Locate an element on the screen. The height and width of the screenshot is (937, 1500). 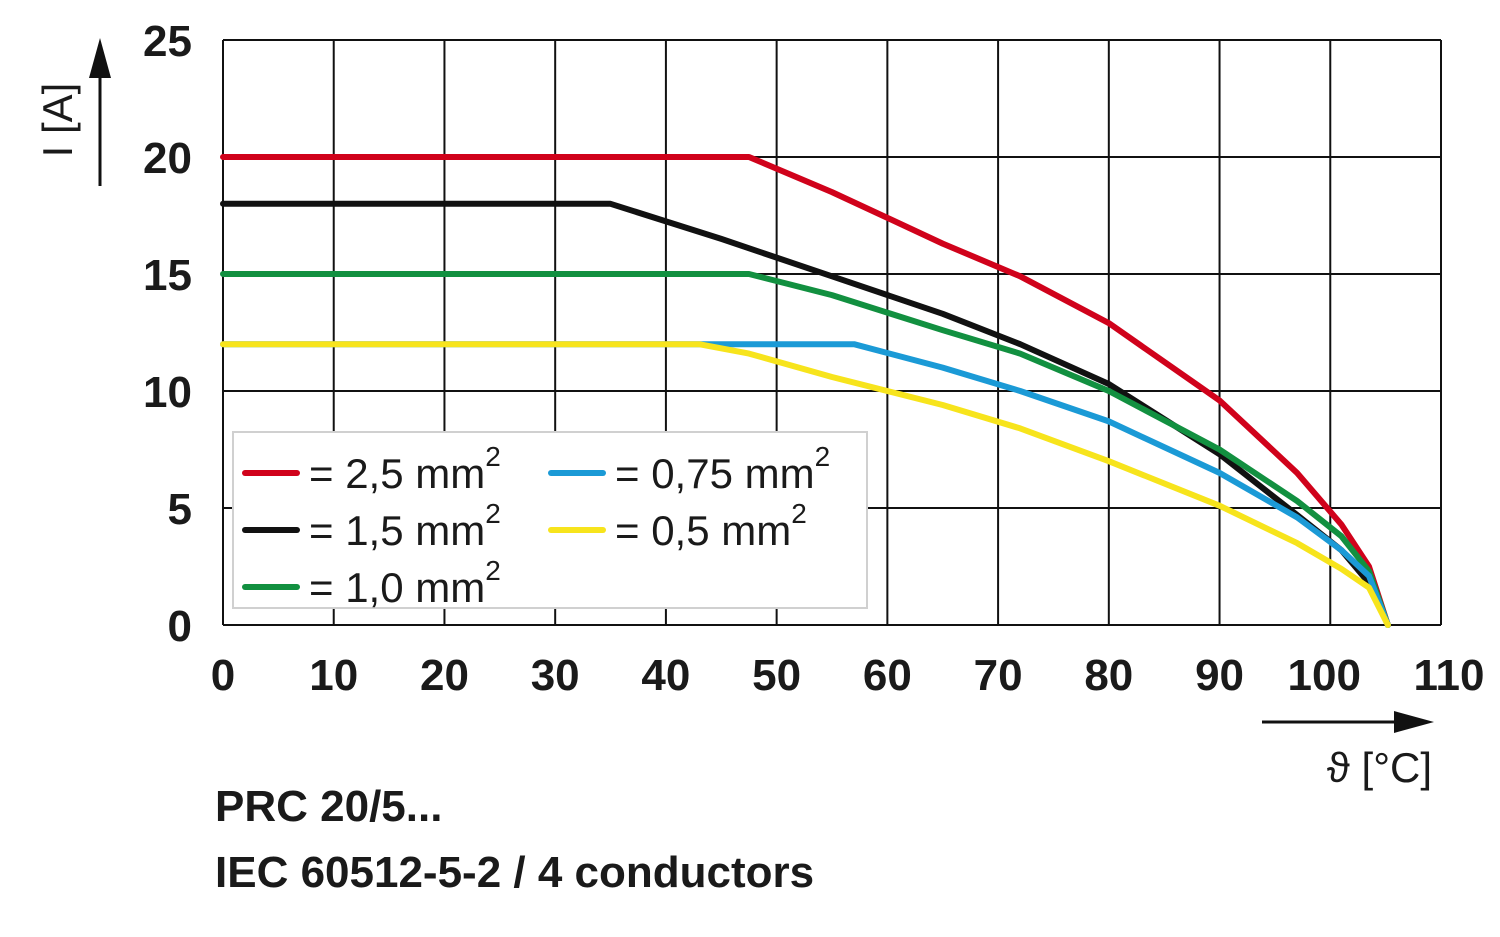
legend-sup-4: 2 is located at coordinates (799, 513).